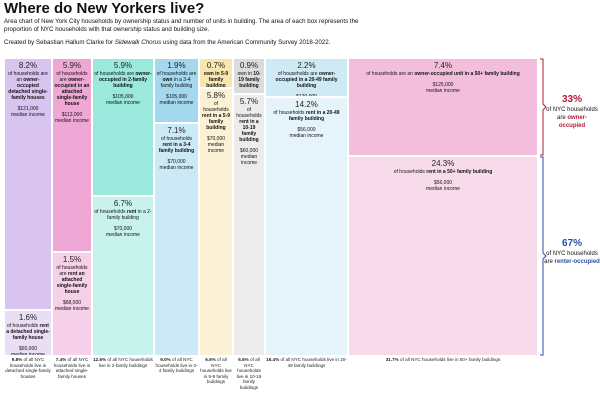 This screenshot has height=400, width=600. What do you see at coordinates (216, 95) in the screenshot?
I see `box-col5-renter-pct: 5.8%` at bounding box center [216, 95].